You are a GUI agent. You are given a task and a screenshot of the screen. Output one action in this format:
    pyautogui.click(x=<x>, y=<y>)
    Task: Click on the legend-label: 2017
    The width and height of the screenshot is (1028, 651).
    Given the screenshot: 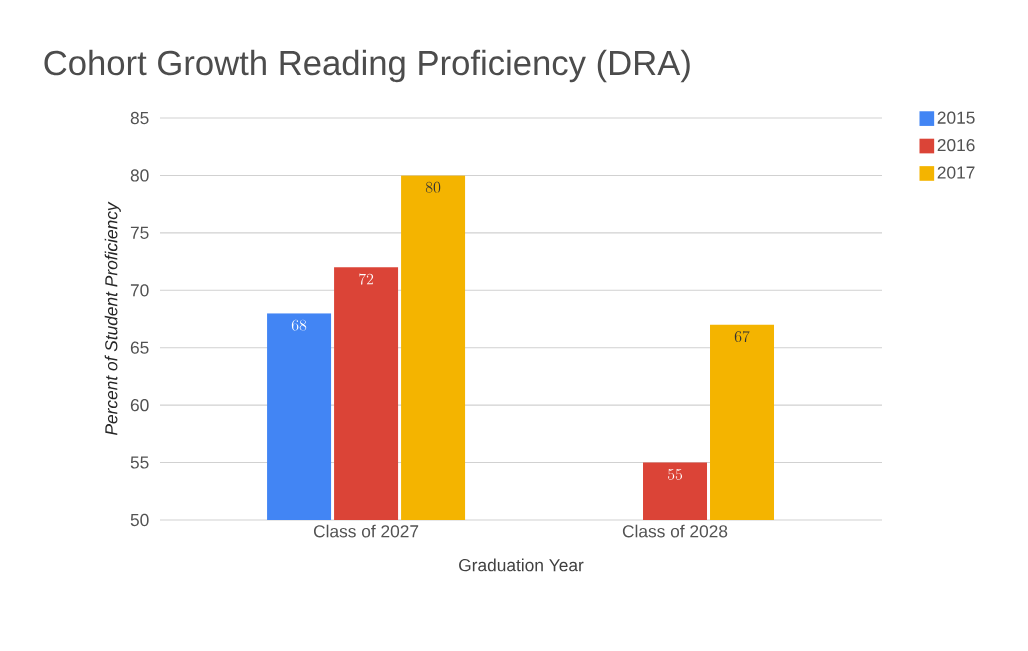 What is the action you would take?
    pyautogui.click(x=956, y=172)
    